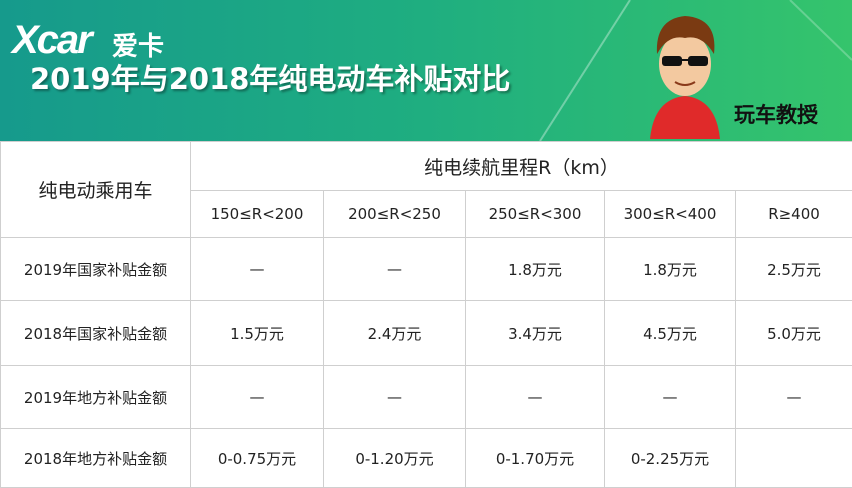  What do you see at coordinates (257, 214) in the screenshot?
I see `column-header: 150≤R<200` at bounding box center [257, 214].